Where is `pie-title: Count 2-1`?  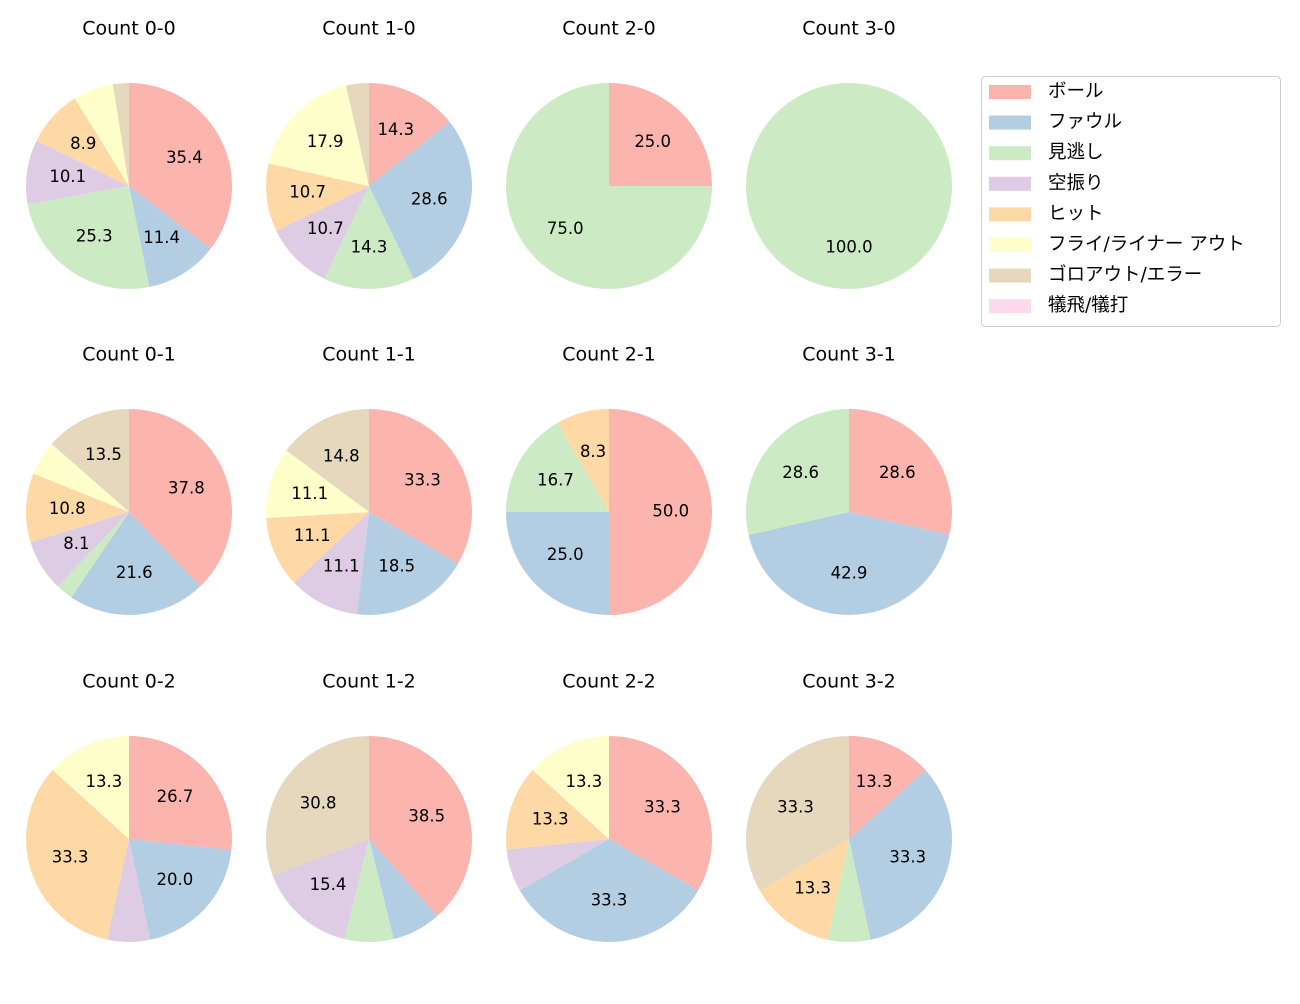 pie-title: Count 2-1 is located at coordinates (609, 355).